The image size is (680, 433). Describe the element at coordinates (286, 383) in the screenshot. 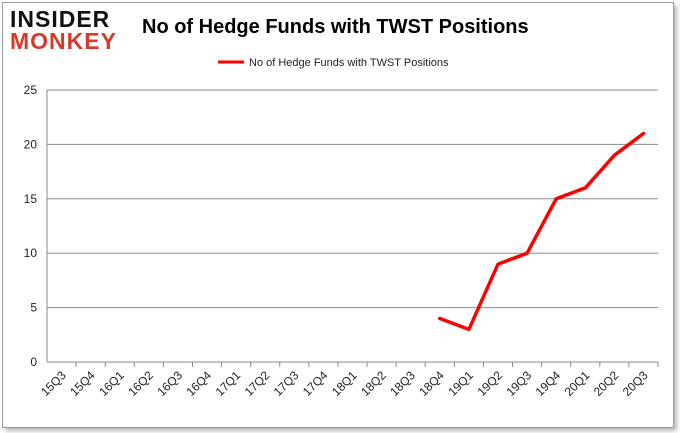

I see `x-tick-label: 17Q3` at that location.